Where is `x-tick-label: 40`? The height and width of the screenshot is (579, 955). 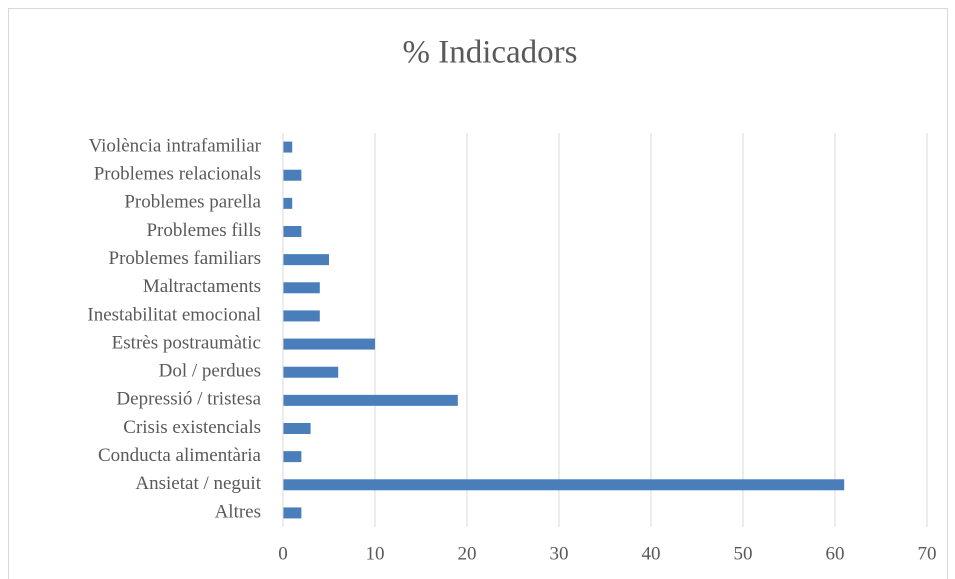
x-tick-label: 40 is located at coordinates (651, 553).